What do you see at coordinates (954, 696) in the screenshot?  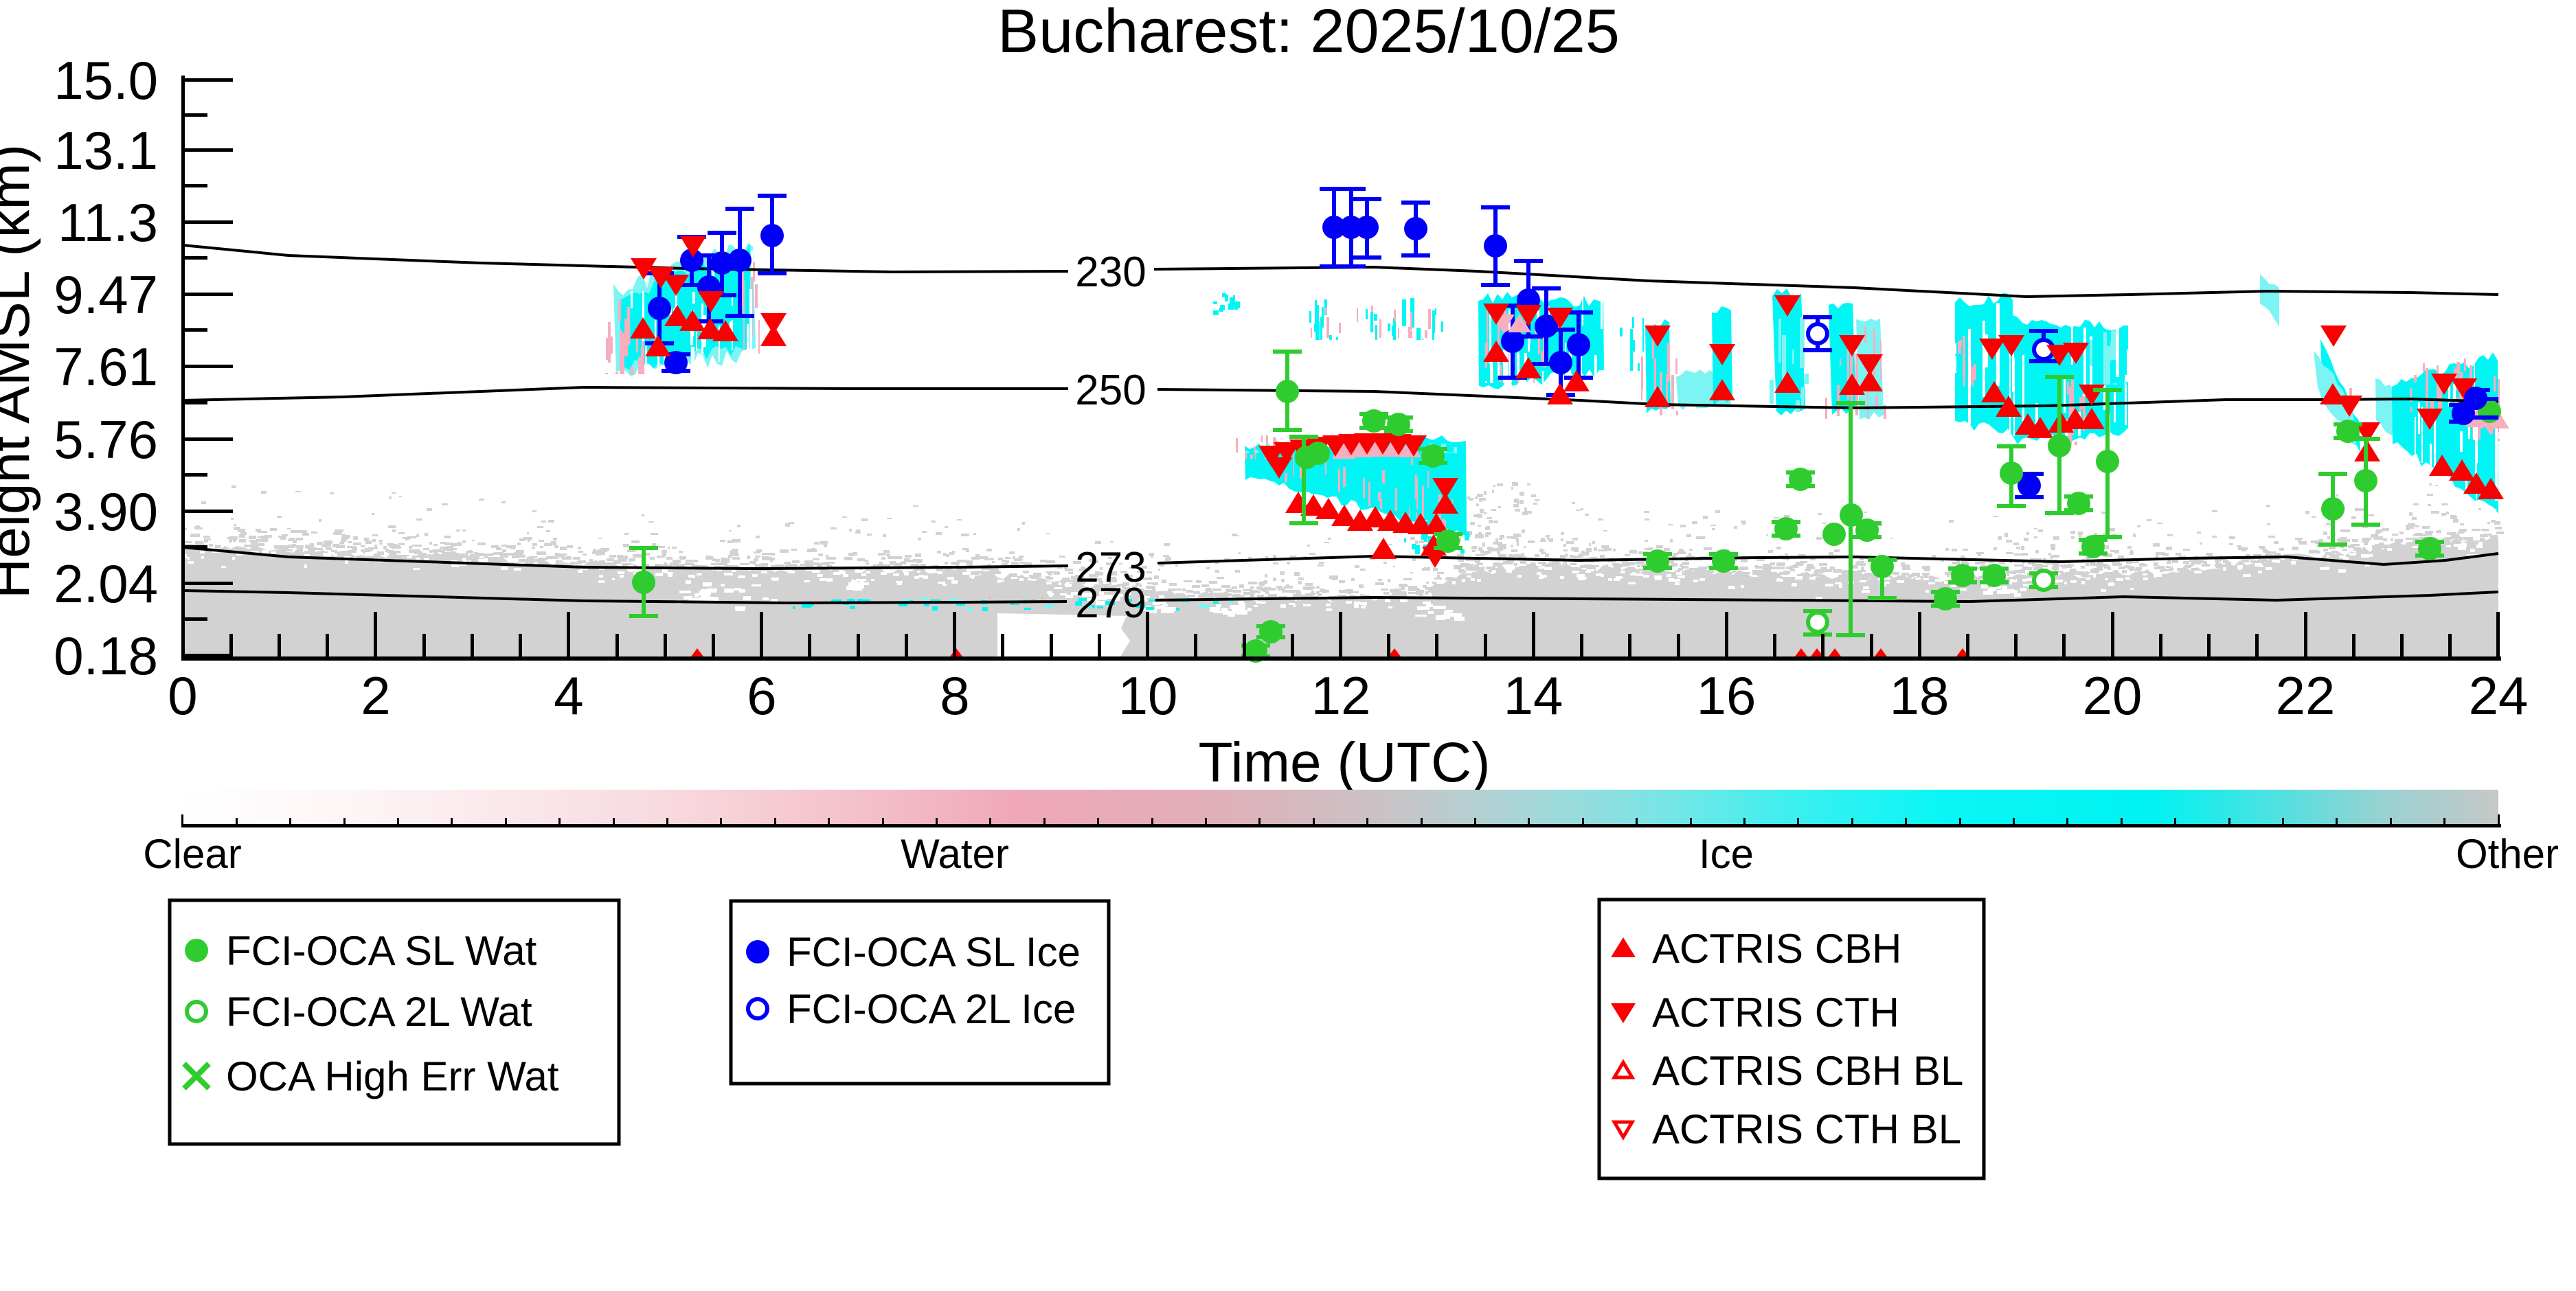 I see `svg-text: 8` at bounding box center [954, 696].